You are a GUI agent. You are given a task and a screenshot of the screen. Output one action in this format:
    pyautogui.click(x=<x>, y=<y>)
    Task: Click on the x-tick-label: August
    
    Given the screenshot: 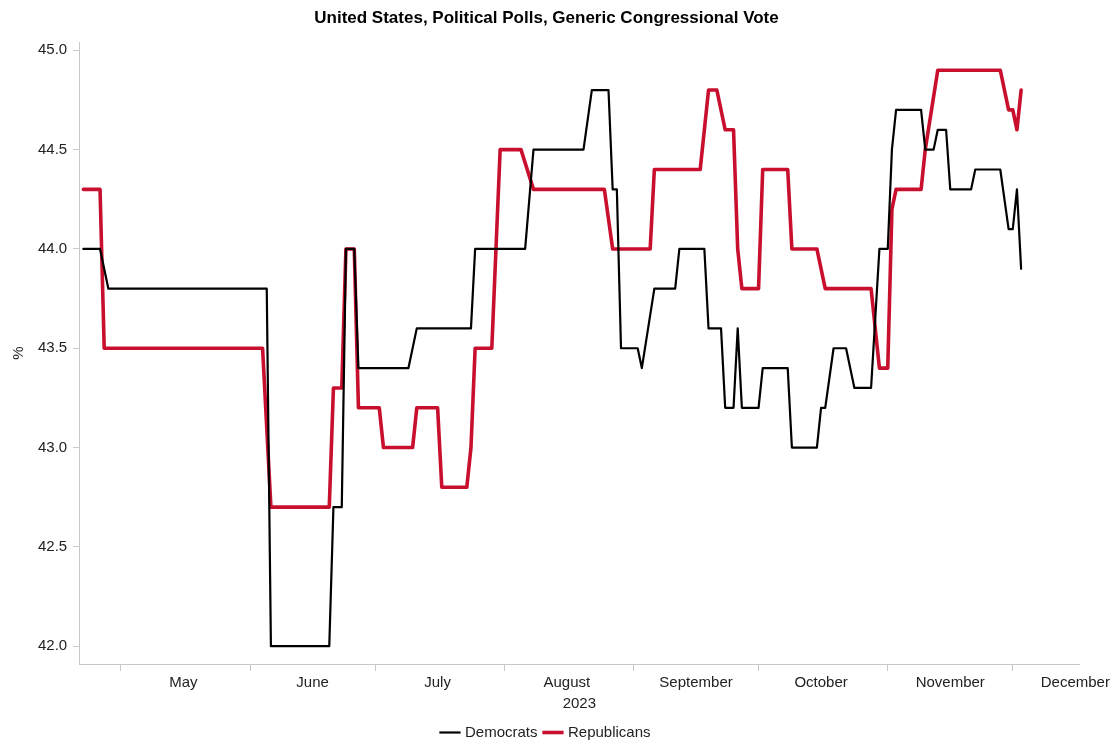 What is the action you would take?
    pyautogui.click(x=567, y=682)
    